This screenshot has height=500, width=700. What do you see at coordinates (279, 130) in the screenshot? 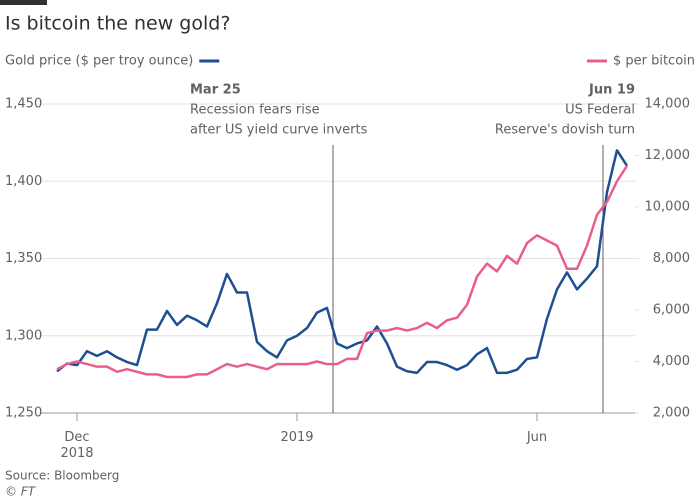
I see `annotation-text: after US yield curve inverts` at bounding box center [279, 130].